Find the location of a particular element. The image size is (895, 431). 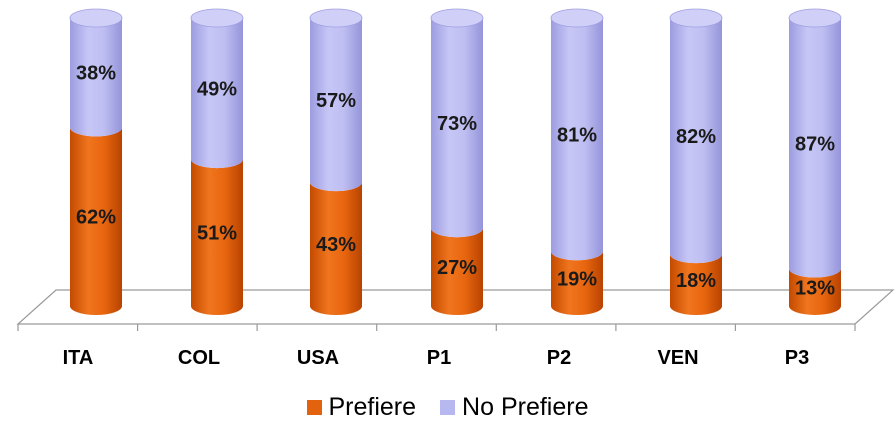

x-axis-ticks is located at coordinates (436, 327).